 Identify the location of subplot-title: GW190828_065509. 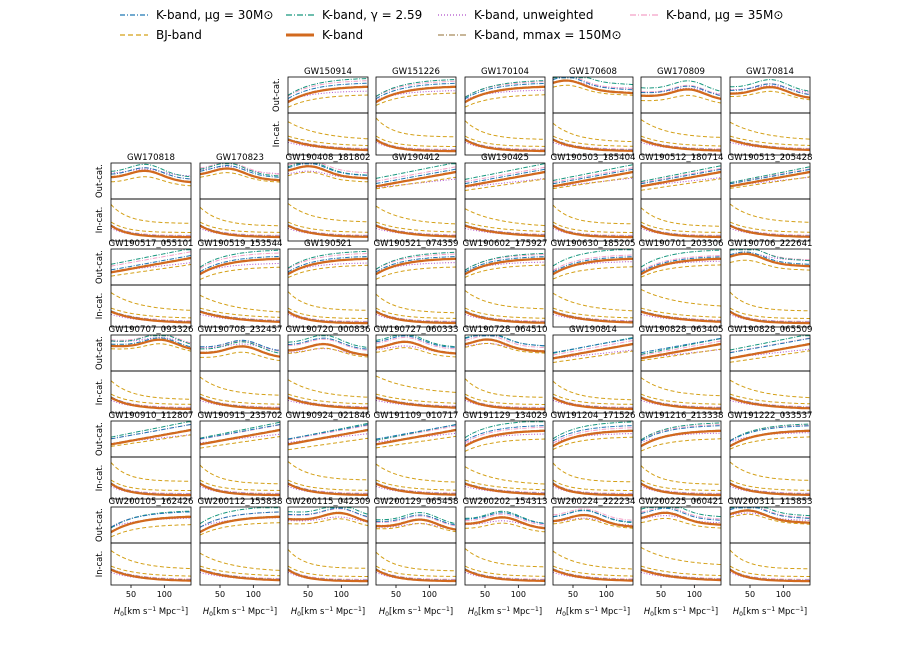
(769, 330).